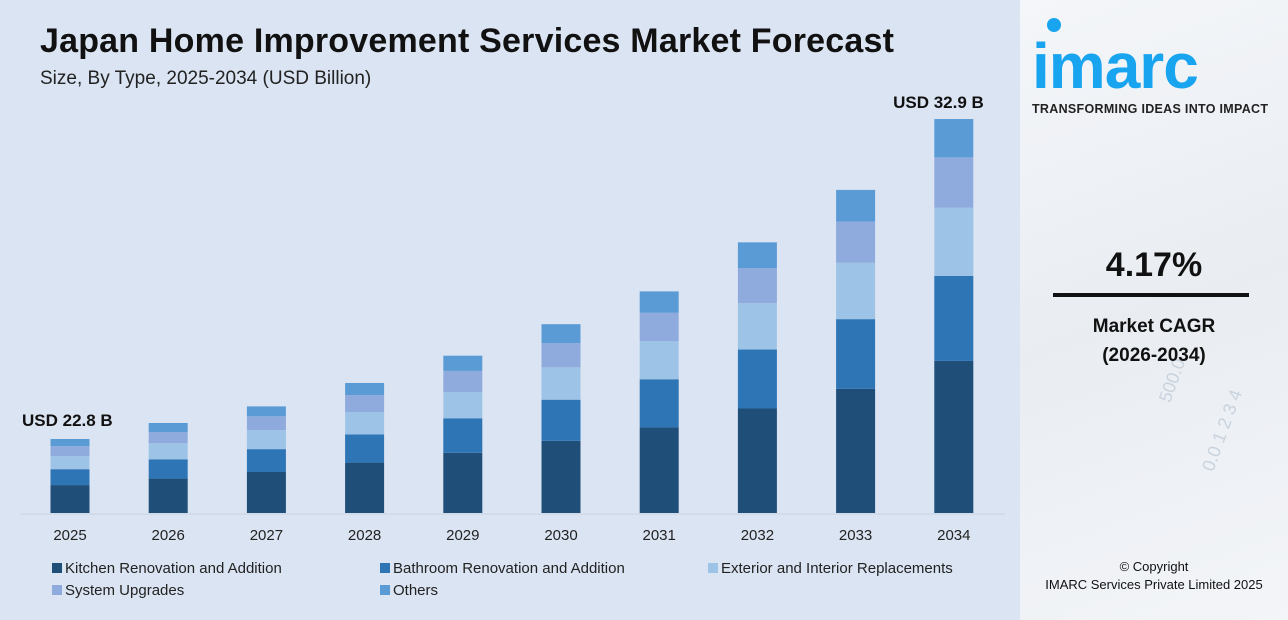  I want to click on data-label-total: USD 22.8 B, so click(67, 420).